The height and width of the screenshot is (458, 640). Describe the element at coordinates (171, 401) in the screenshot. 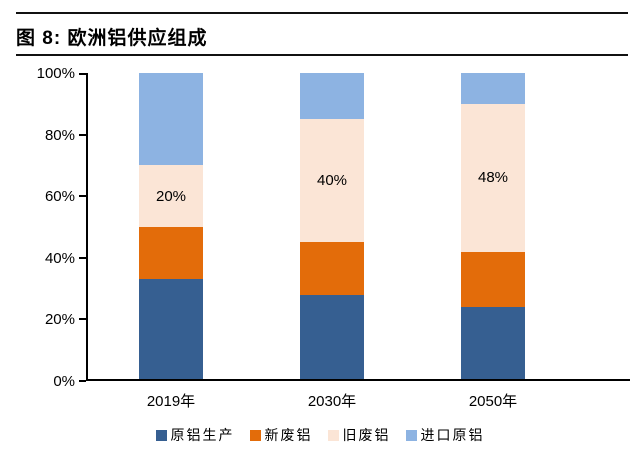

I see `x-category-label: 2019年` at that location.